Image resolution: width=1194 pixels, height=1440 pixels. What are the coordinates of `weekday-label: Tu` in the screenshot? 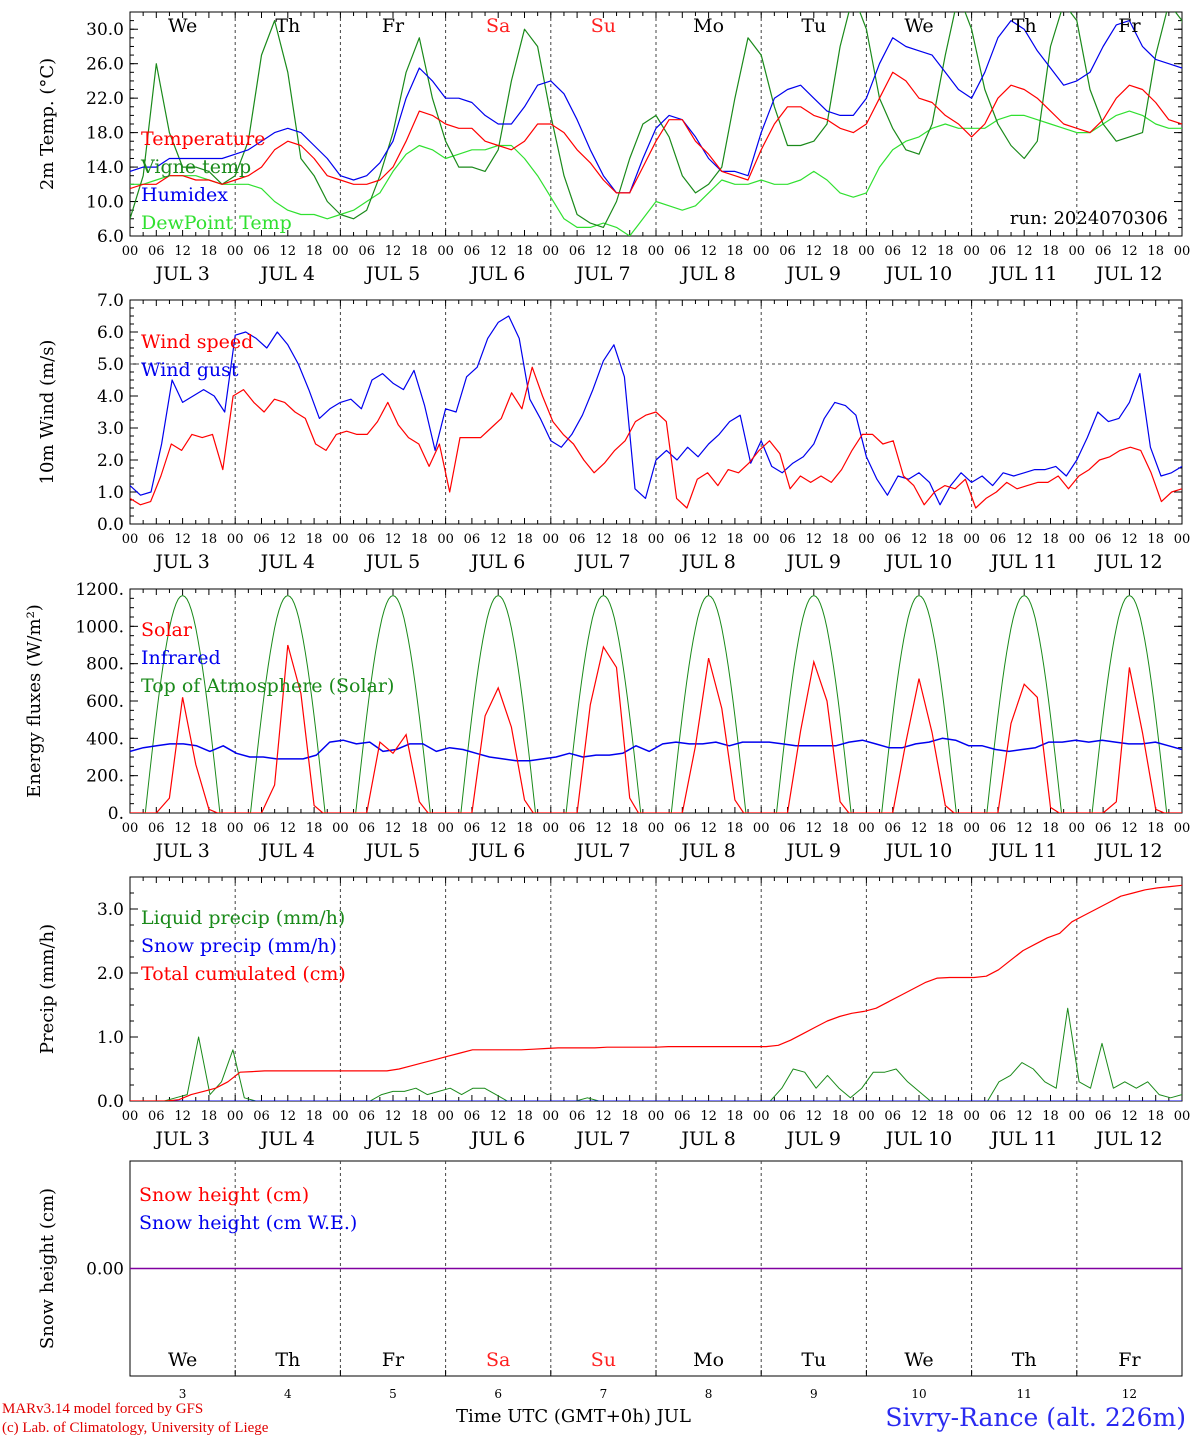 It's located at (813, 26).